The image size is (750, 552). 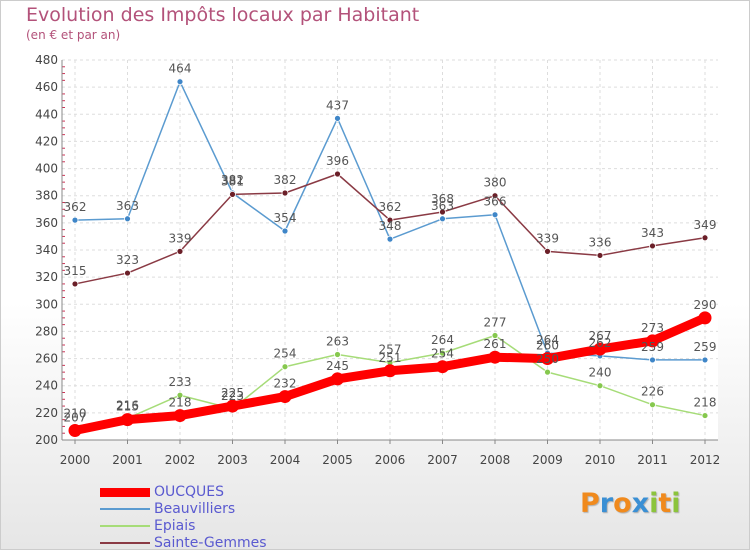 What do you see at coordinates (665, 503) in the screenshot?
I see `logo-letter: t` at bounding box center [665, 503].